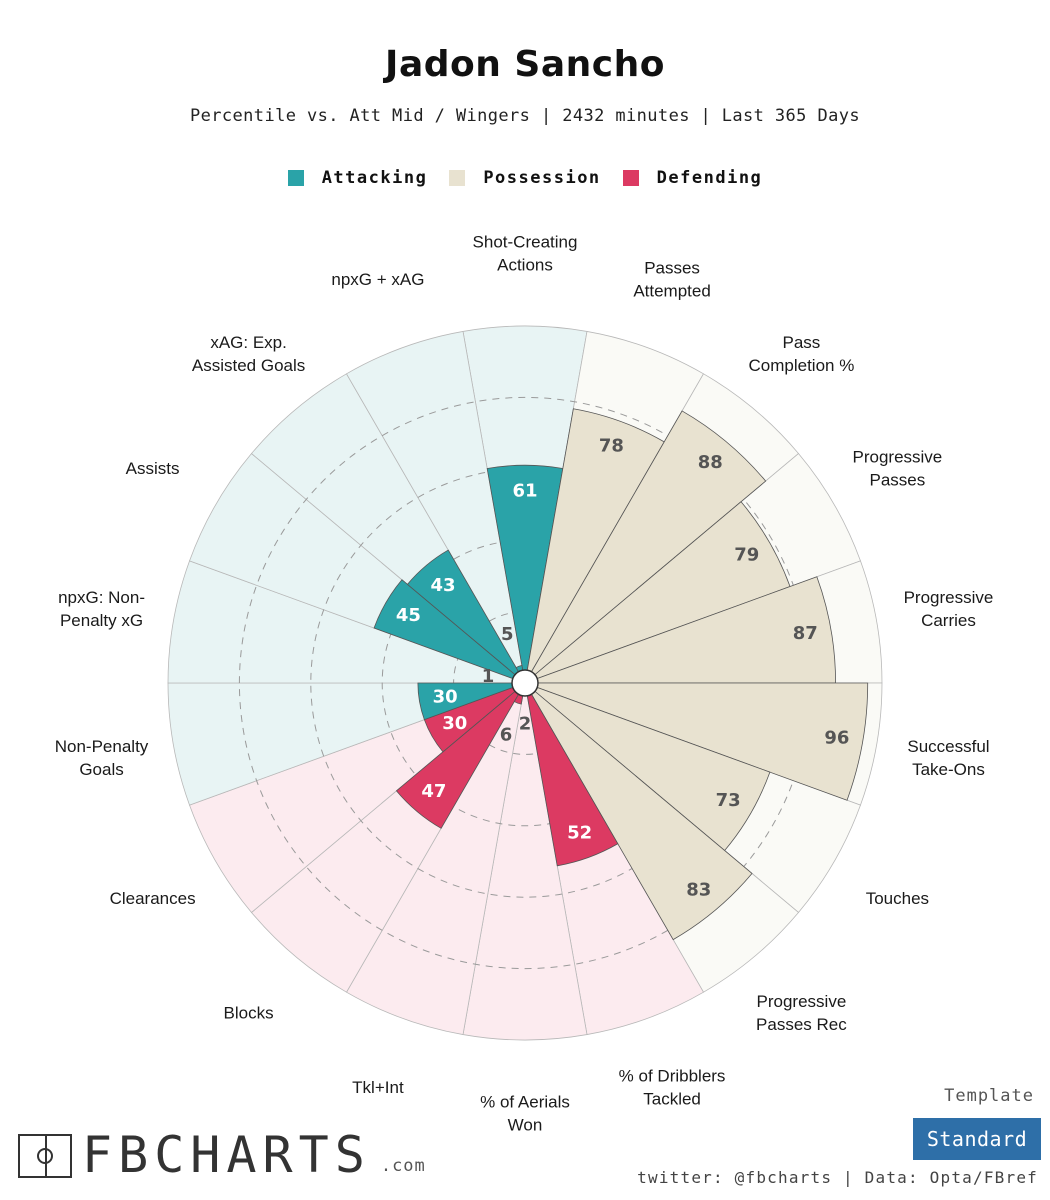 This screenshot has height=1200, width=1050. What do you see at coordinates (507, 634) in the screenshot?
I see `value-label: 5` at bounding box center [507, 634].